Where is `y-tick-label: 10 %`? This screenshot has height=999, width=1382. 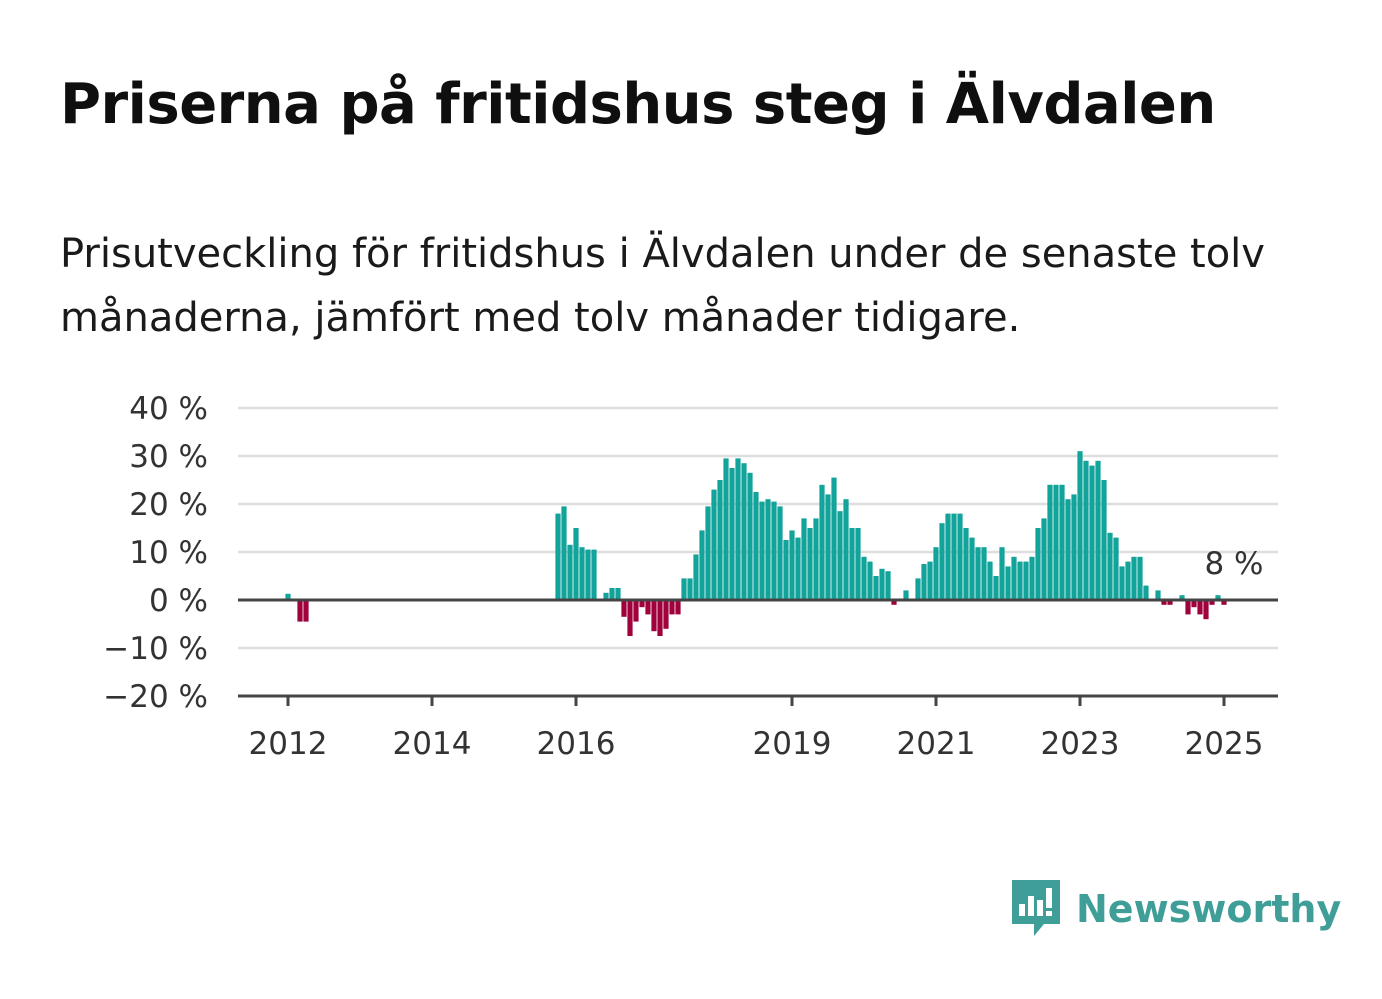 y-tick-label: 10 % is located at coordinates (168, 553).